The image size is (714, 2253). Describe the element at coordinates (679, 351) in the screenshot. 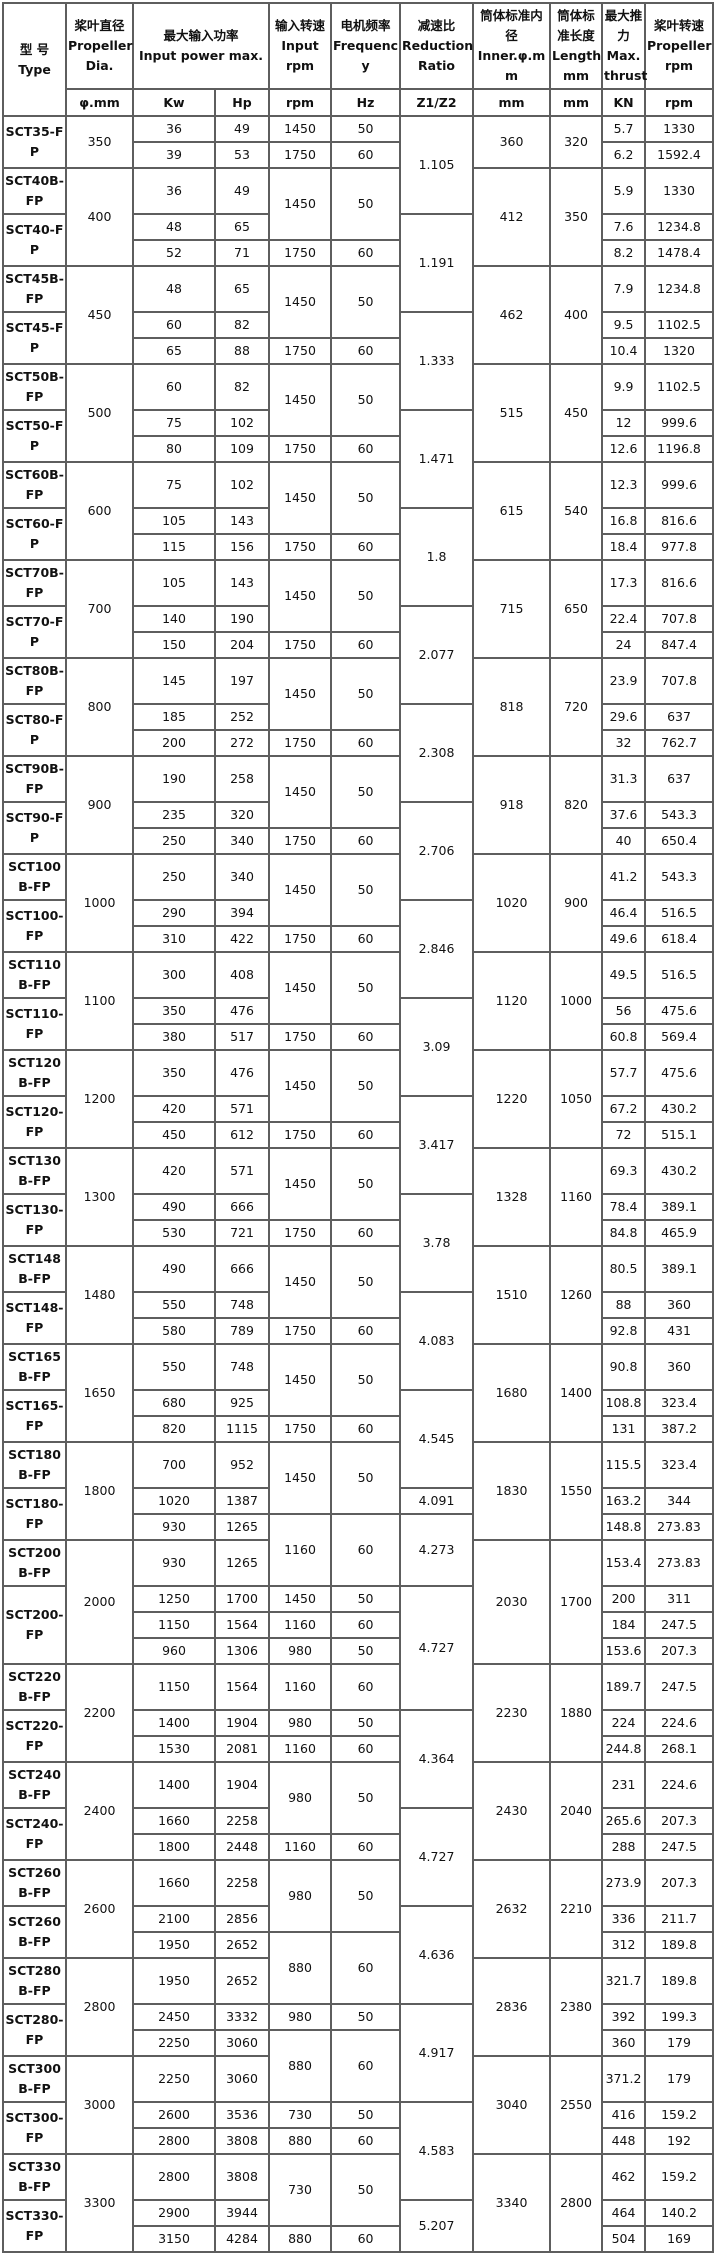

I see `cell-prop-rpm: 1320` at that location.